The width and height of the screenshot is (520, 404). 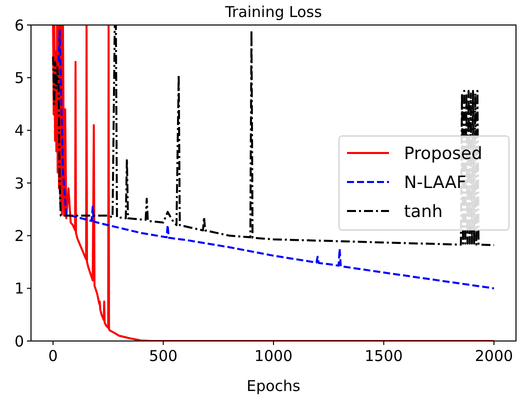 What do you see at coordinates (273, 386) in the screenshot?
I see `x-axis-title: Epochs` at bounding box center [273, 386].